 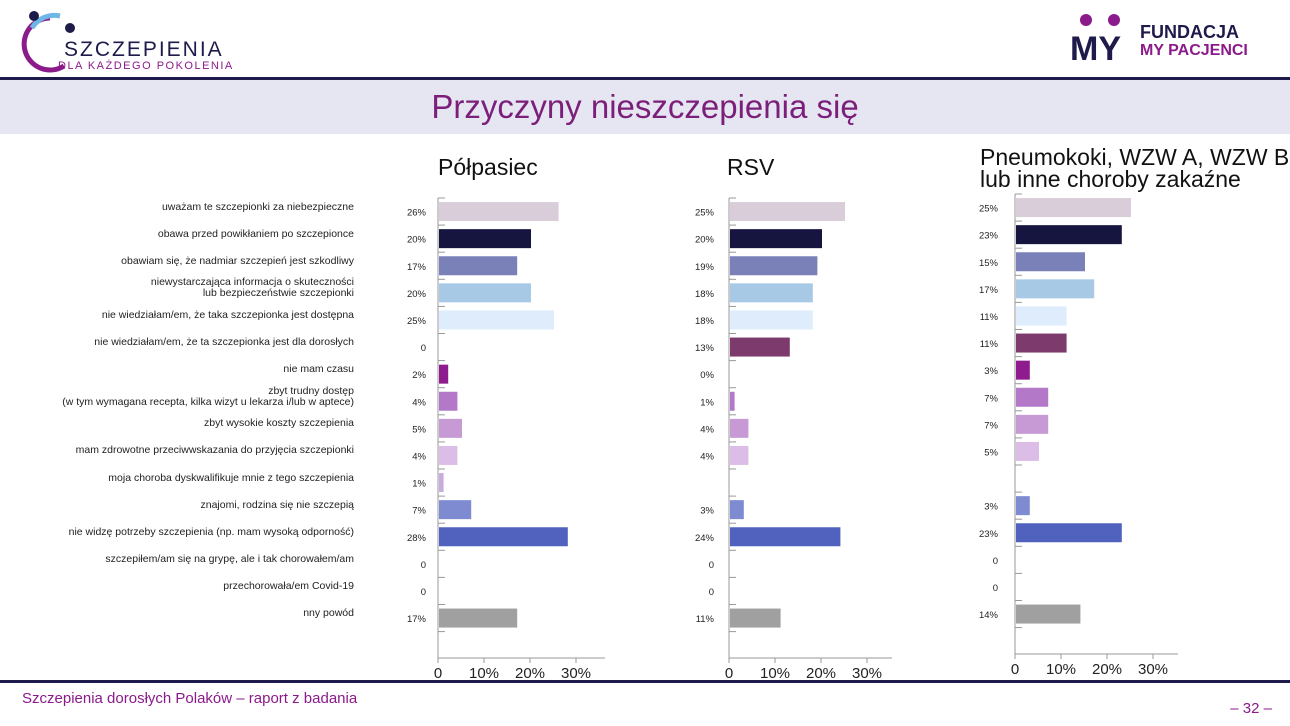 What do you see at coordinates (645, 78) in the screenshot?
I see `header-divider` at bounding box center [645, 78].